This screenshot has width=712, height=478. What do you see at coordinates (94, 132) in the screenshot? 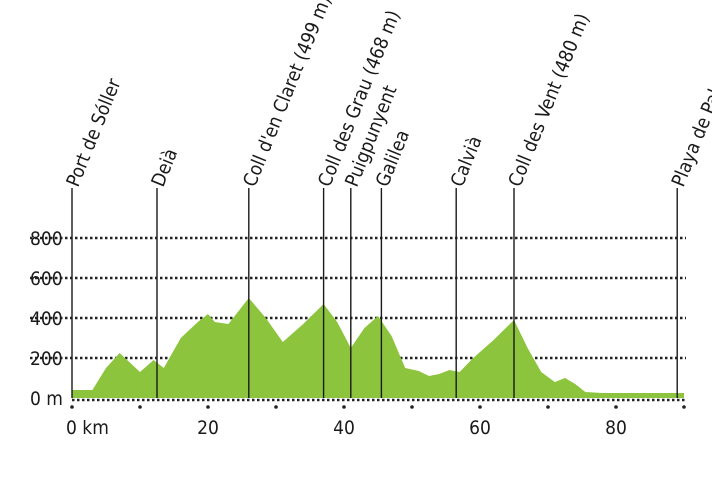
I see `waypoint-label: Port de Sóller` at bounding box center [94, 132].